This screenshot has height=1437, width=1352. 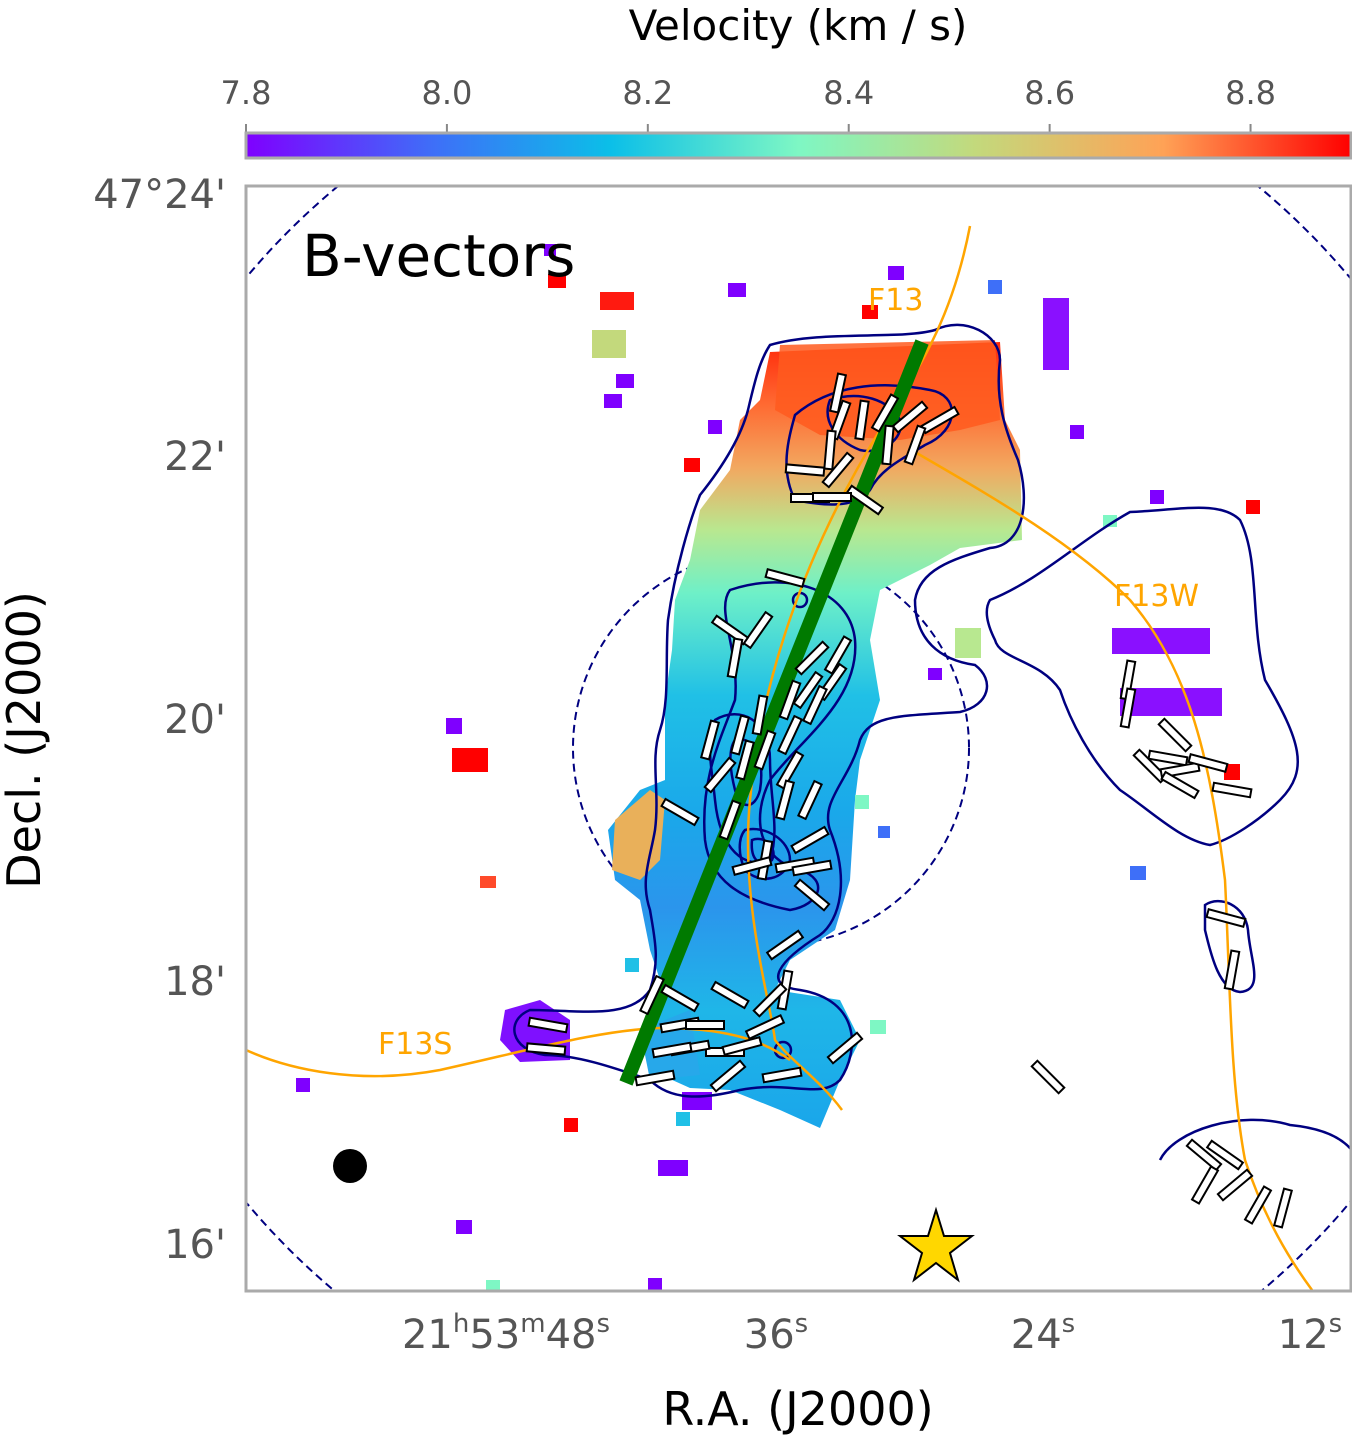 What do you see at coordinates (1250, 93) in the screenshot?
I see `colorbar-tick-label-5: 8.8` at bounding box center [1250, 93].